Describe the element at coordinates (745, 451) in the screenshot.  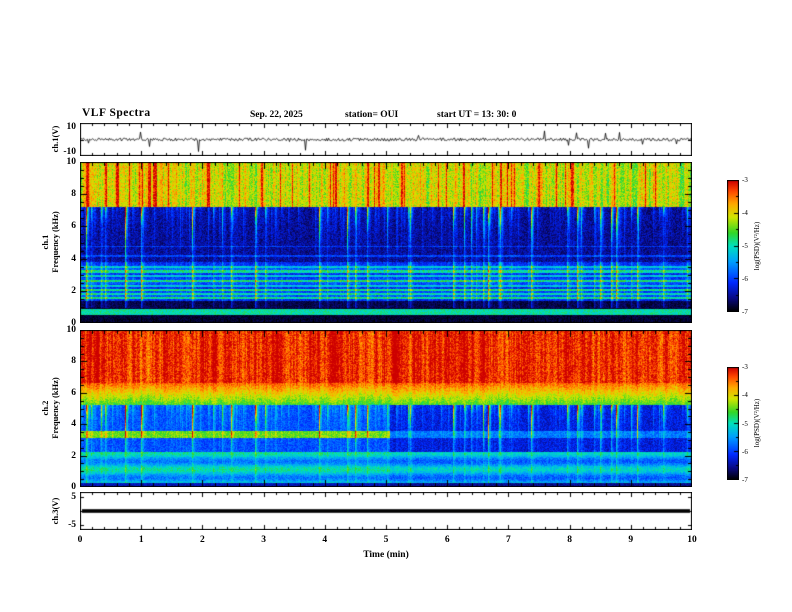
I see `colorbar2-tick-label: -6` at that location.